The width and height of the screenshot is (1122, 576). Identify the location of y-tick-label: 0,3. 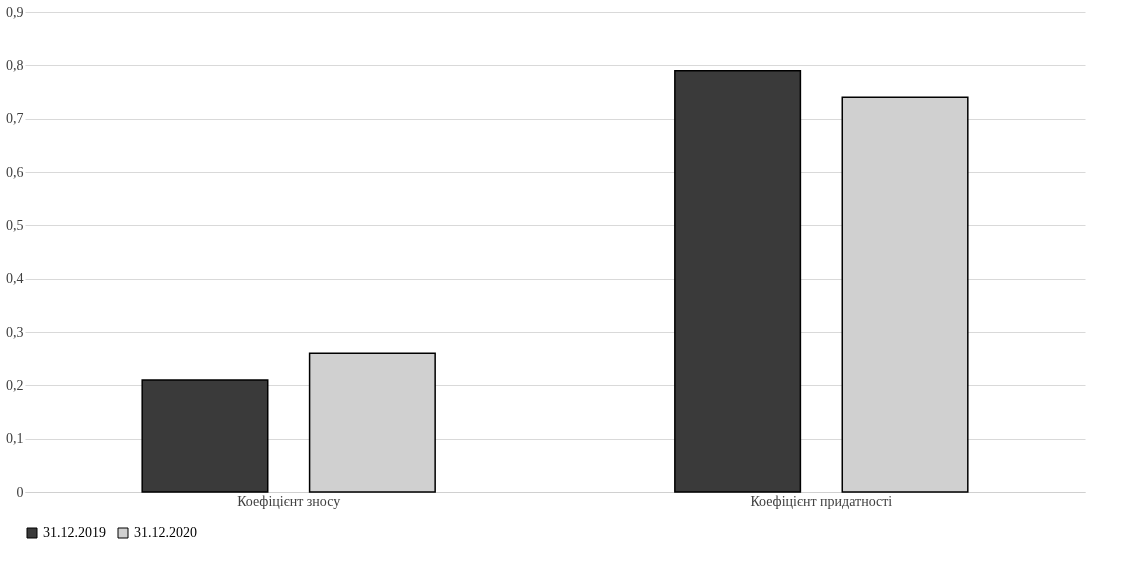
(15, 332).